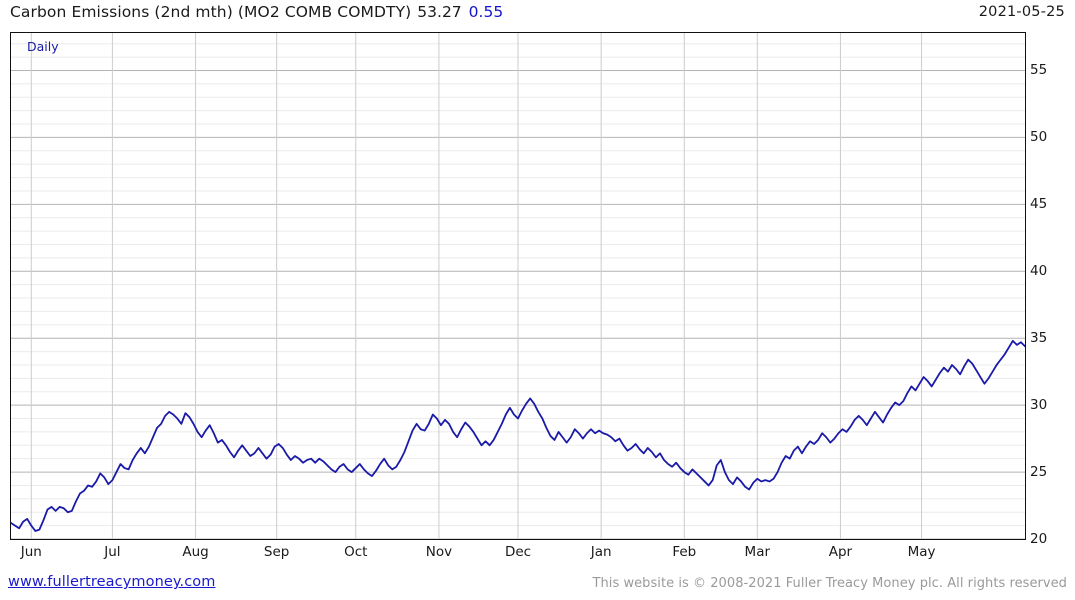 The image size is (1075, 600). What do you see at coordinates (1039, 204) in the screenshot?
I see `y-axis-tick-label: 45` at bounding box center [1039, 204].